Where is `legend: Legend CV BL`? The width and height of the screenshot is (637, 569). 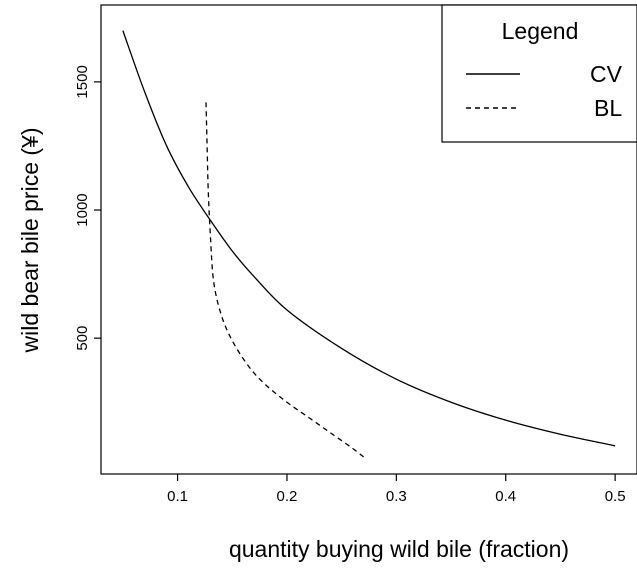 legend: Legend CV BL is located at coordinates (539, 73).